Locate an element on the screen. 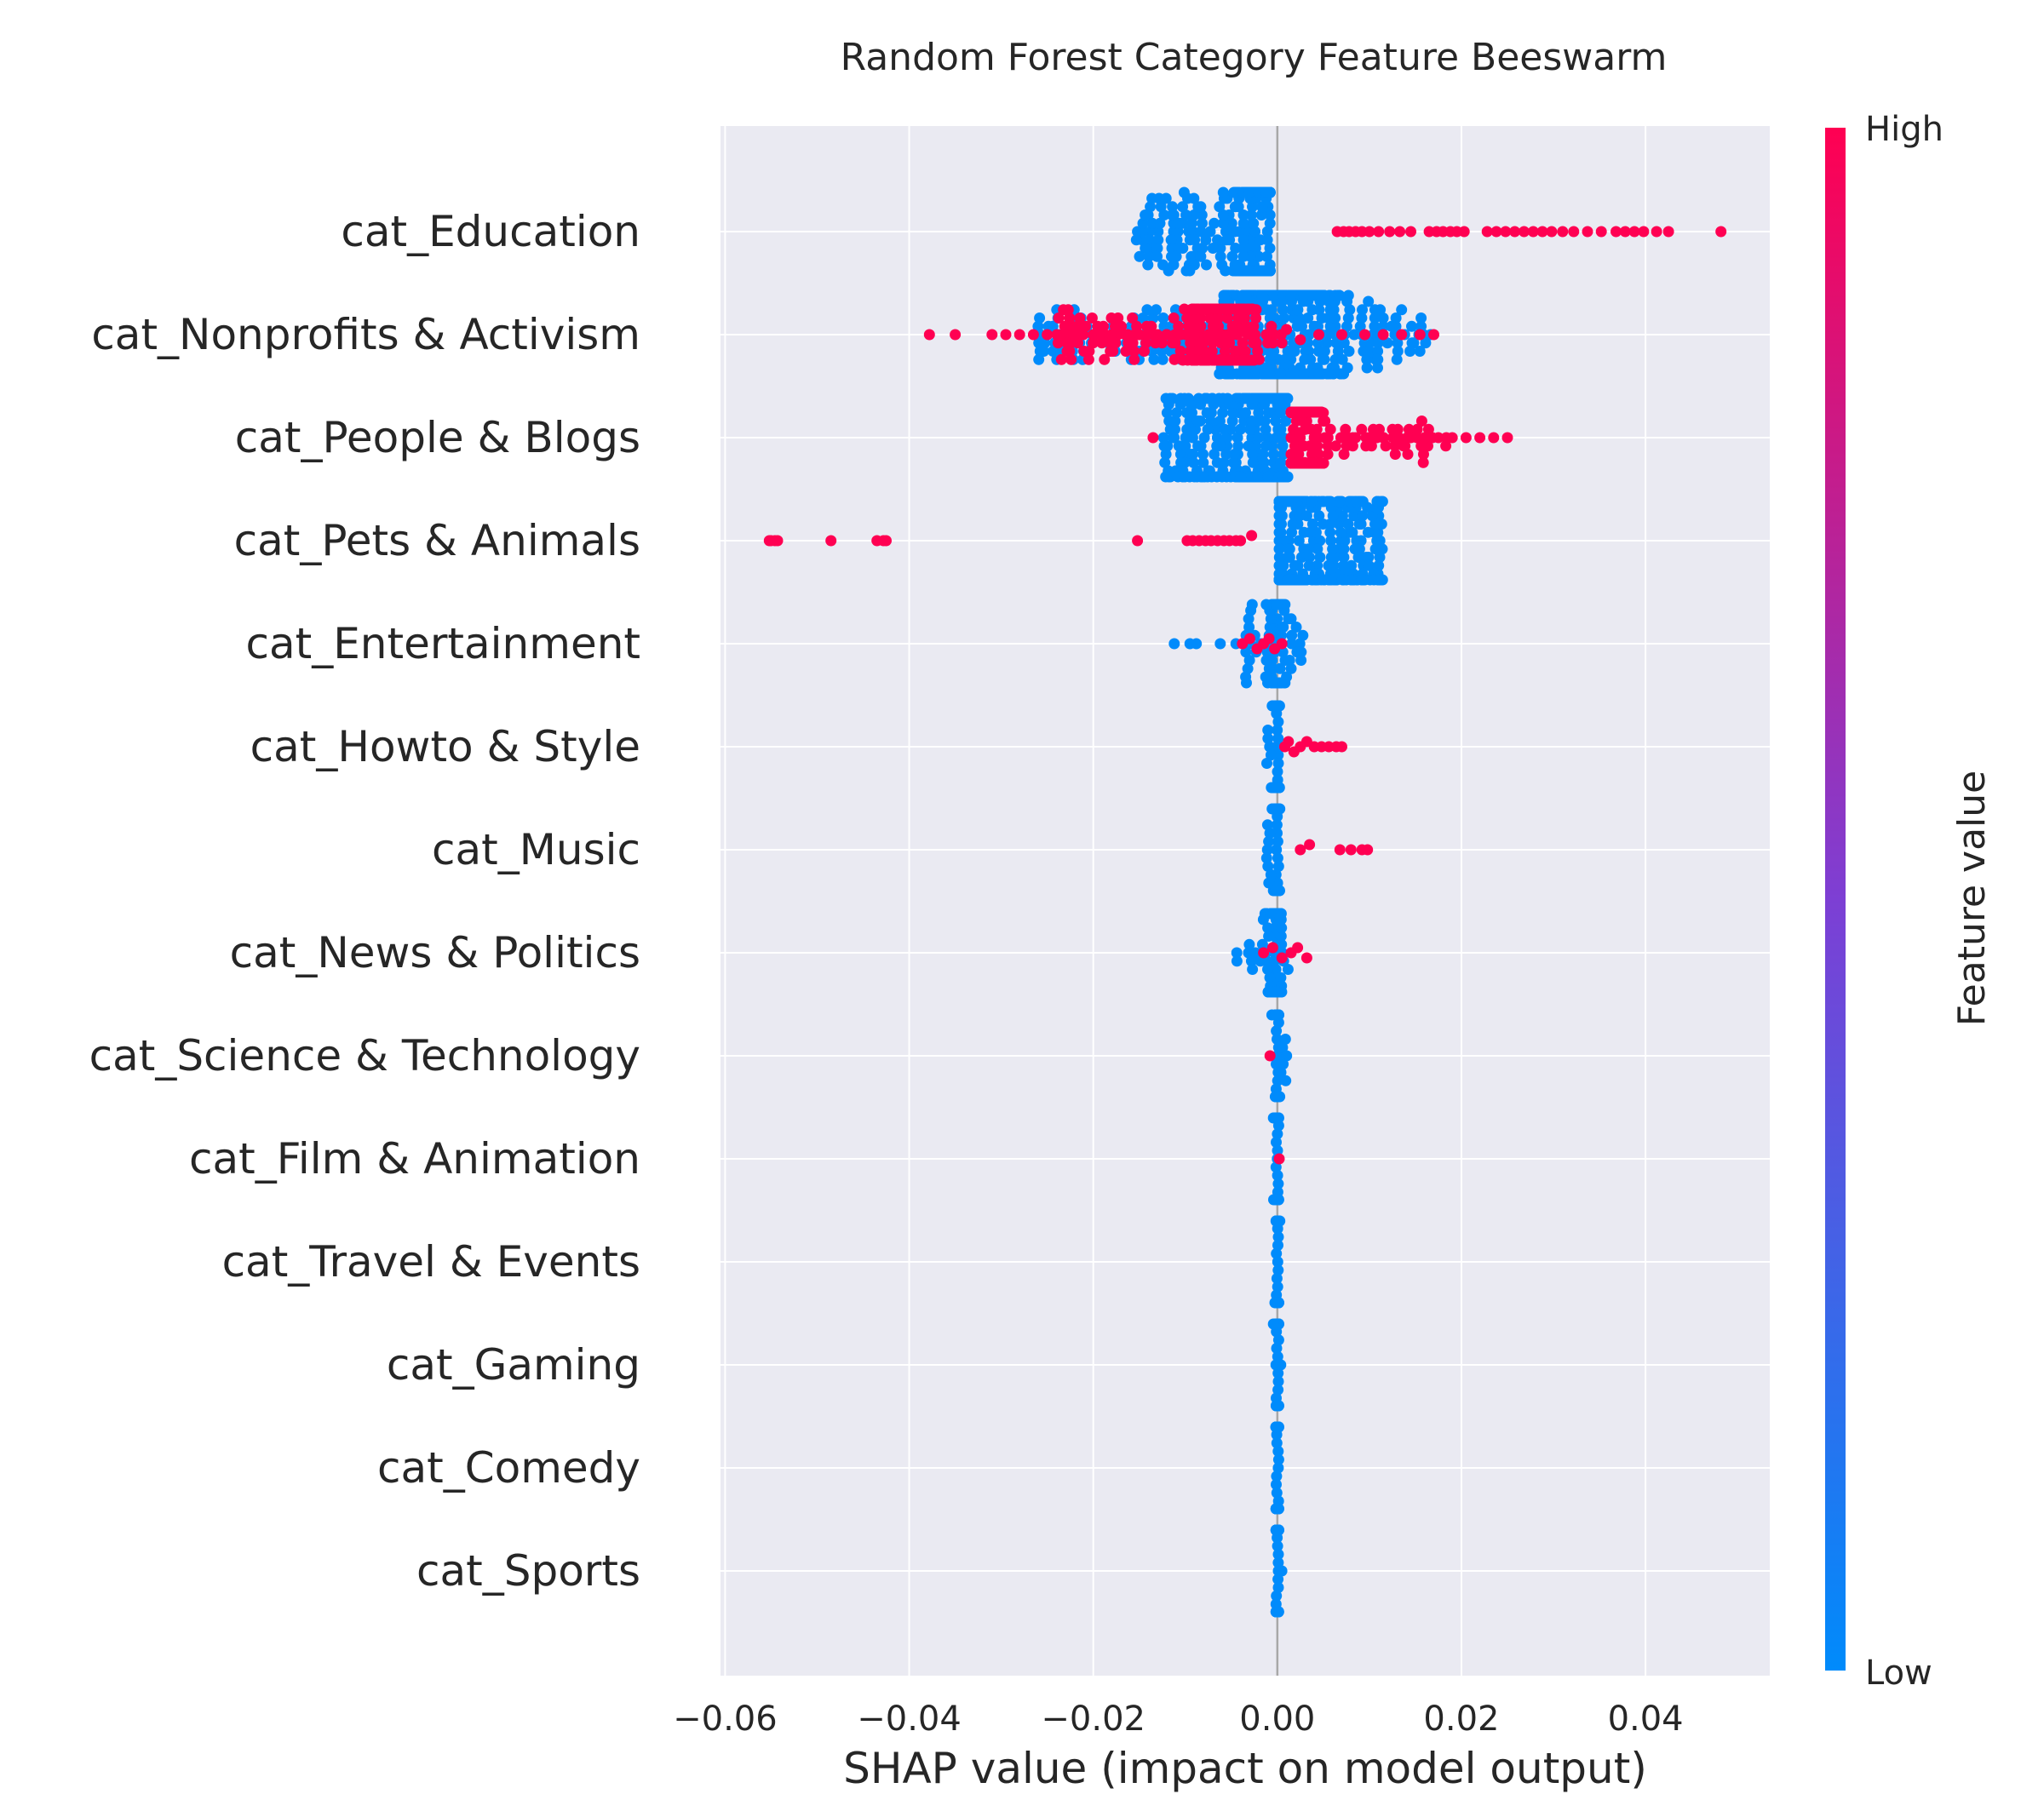 Image resolution: width=2044 pixels, height=1817 pixels. x-tick-label: −0.02 is located at coordinates (1093, 1719).